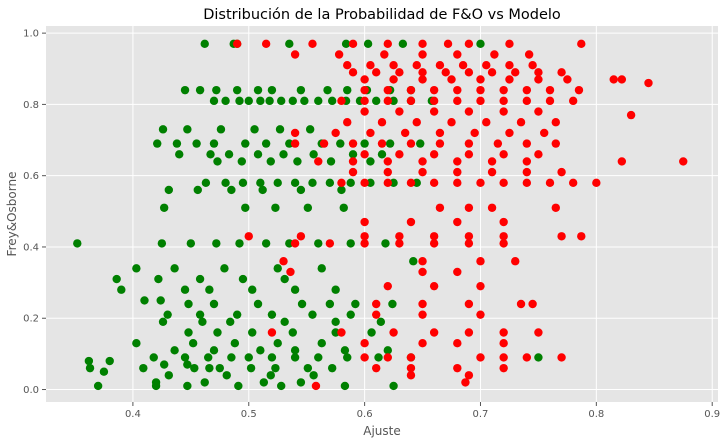 The height and width of the screenshot is (445, 728). What do you see at coordinates (31, 176) in the screenshot?
I see `y-tick-label: 0.6` at bounding box center [31, 176].